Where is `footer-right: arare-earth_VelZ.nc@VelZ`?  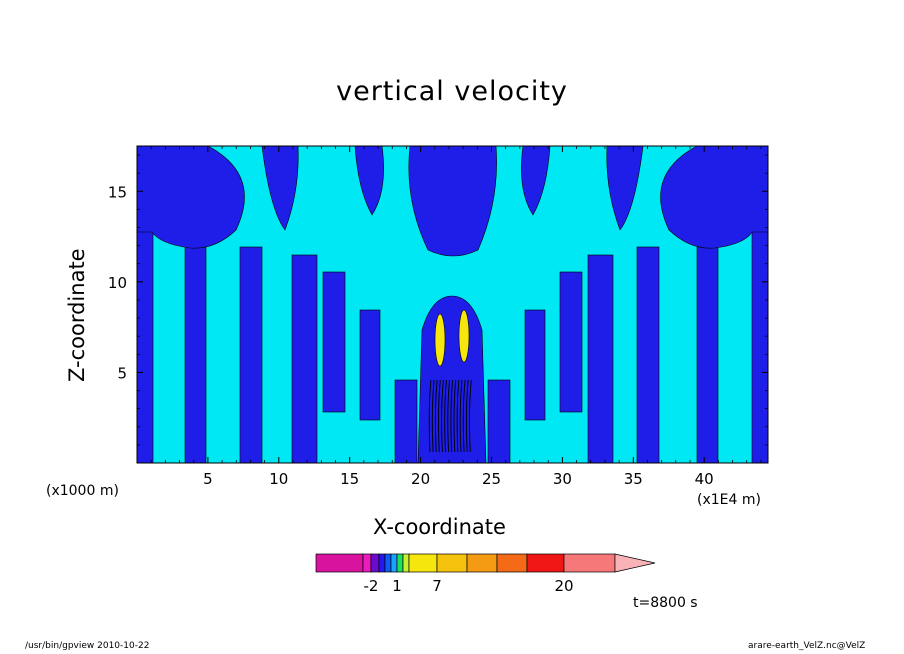 footer-right: arare-earth_VelZ.nc@VelZ is located at coordinates (807, 646).